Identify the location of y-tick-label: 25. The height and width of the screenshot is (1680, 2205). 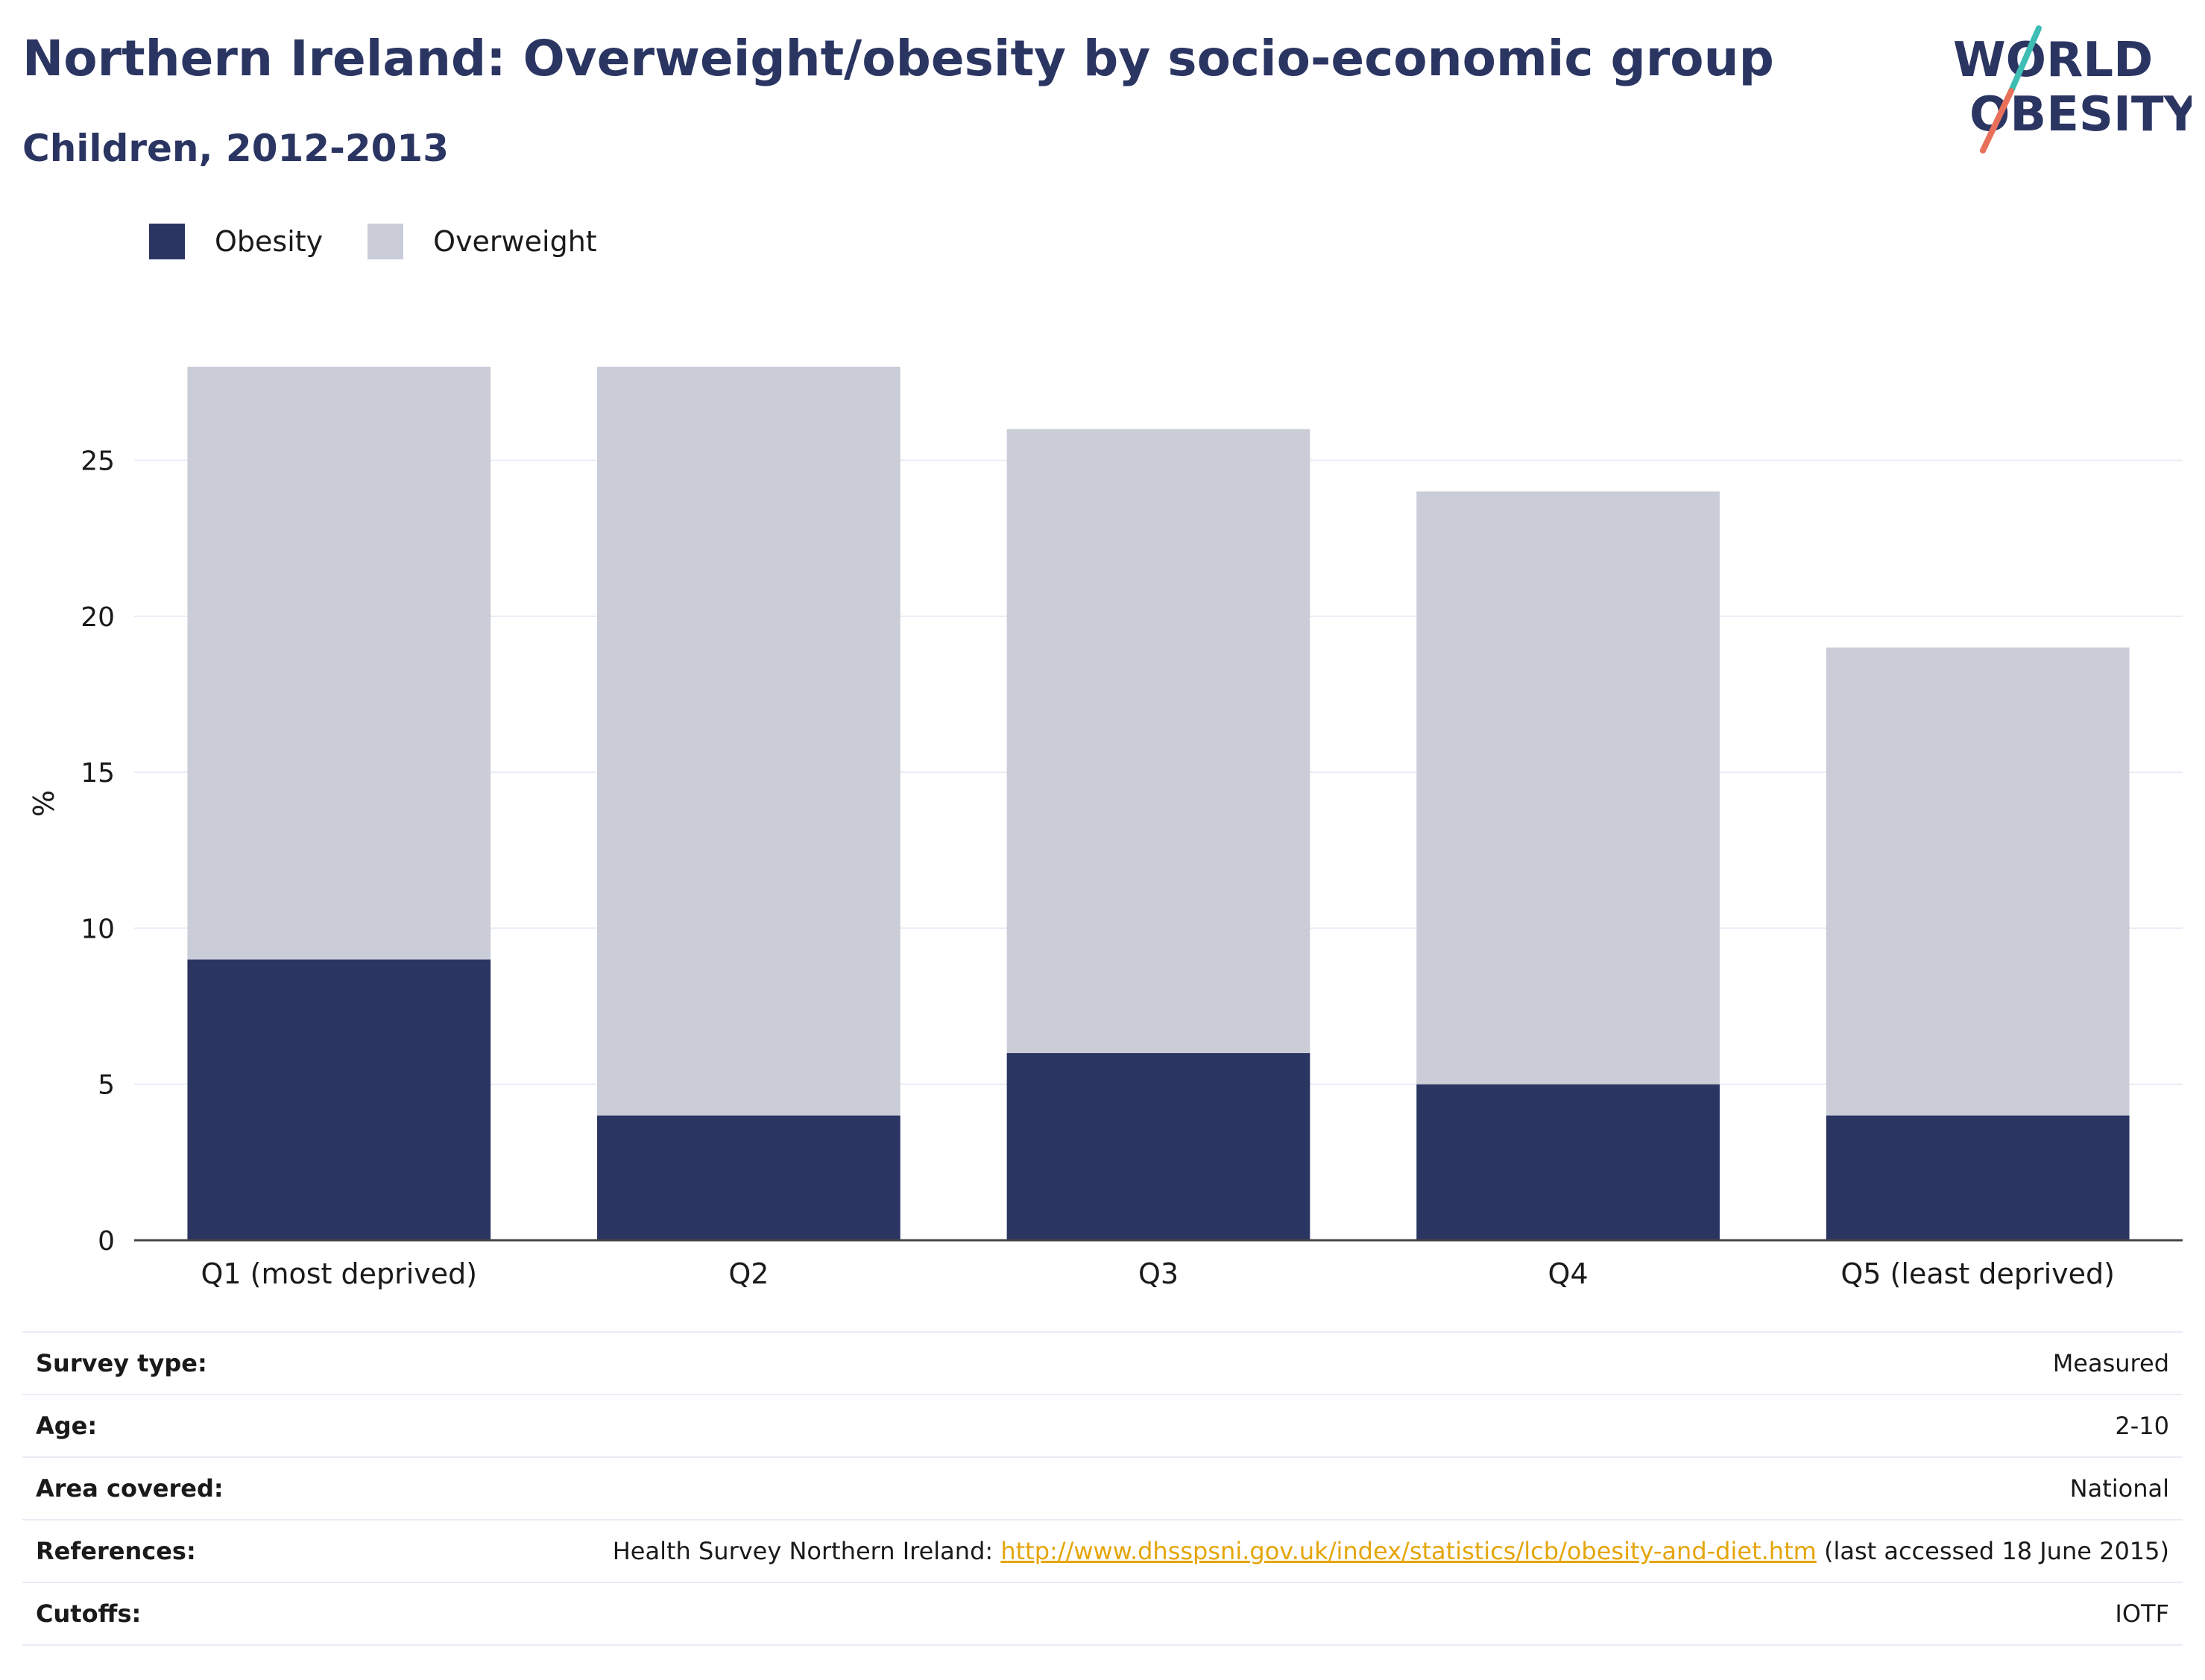
(98, 461).